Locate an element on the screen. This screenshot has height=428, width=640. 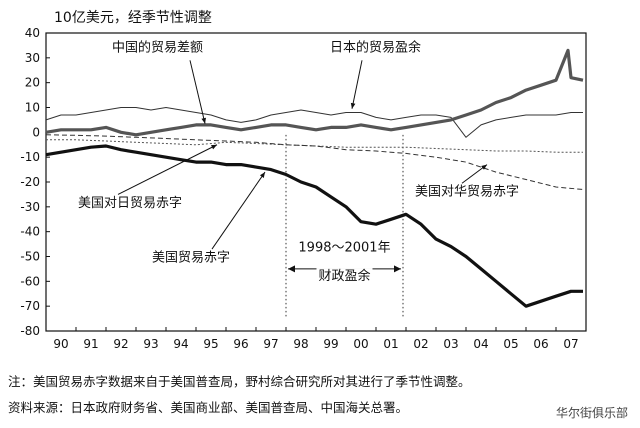
y-tick-label: -60 is located at coordinates (30, 281).